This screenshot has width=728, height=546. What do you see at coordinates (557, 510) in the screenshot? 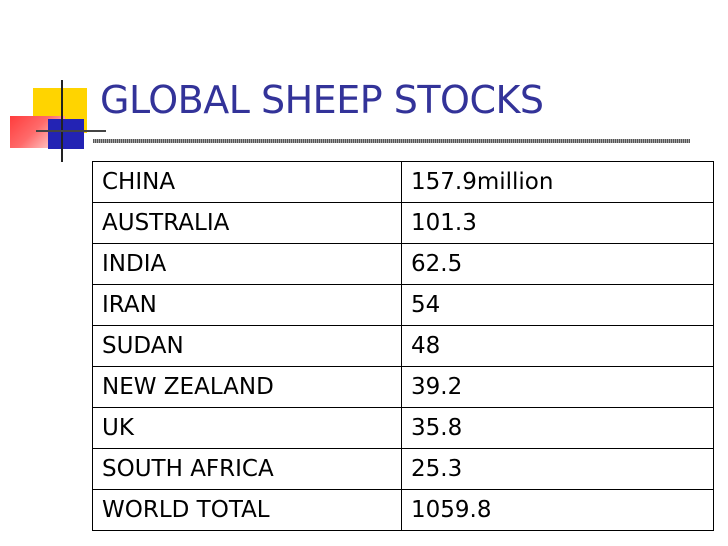
I see `value-cell: 1059.8` at bounding box center [557, 510].